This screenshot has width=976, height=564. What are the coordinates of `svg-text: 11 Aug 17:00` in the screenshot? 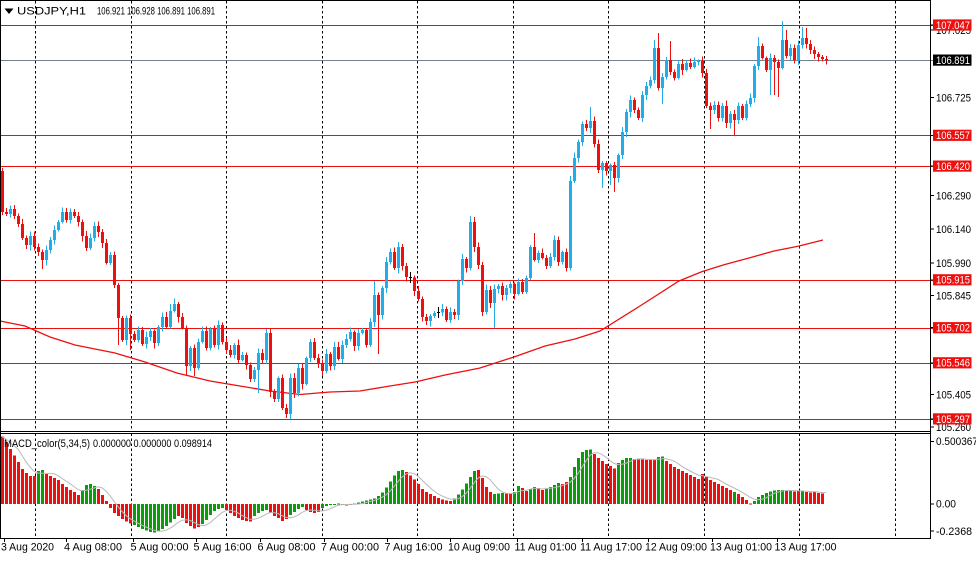 It's located at (611, 548).